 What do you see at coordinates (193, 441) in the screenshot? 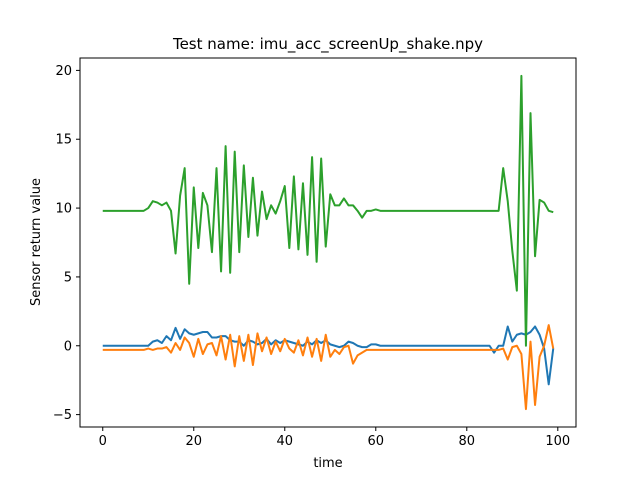
I see `x-tick-label: 20` at bounding box center [193, 441].